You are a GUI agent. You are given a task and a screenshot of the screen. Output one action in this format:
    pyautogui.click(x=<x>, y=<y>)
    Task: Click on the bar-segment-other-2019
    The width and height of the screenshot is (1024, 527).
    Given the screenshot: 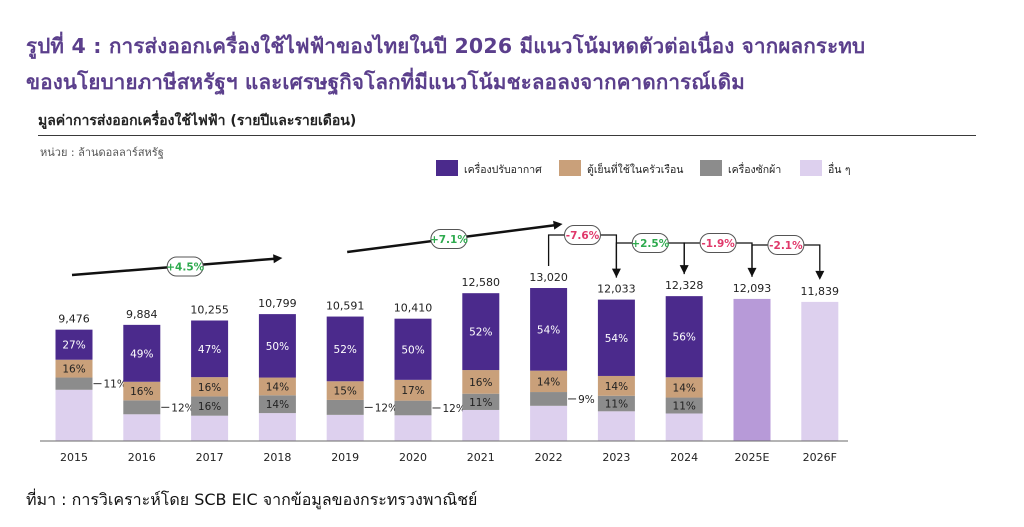 What is the action you would take?
    pyautogui.click(x=345, y=427)
    